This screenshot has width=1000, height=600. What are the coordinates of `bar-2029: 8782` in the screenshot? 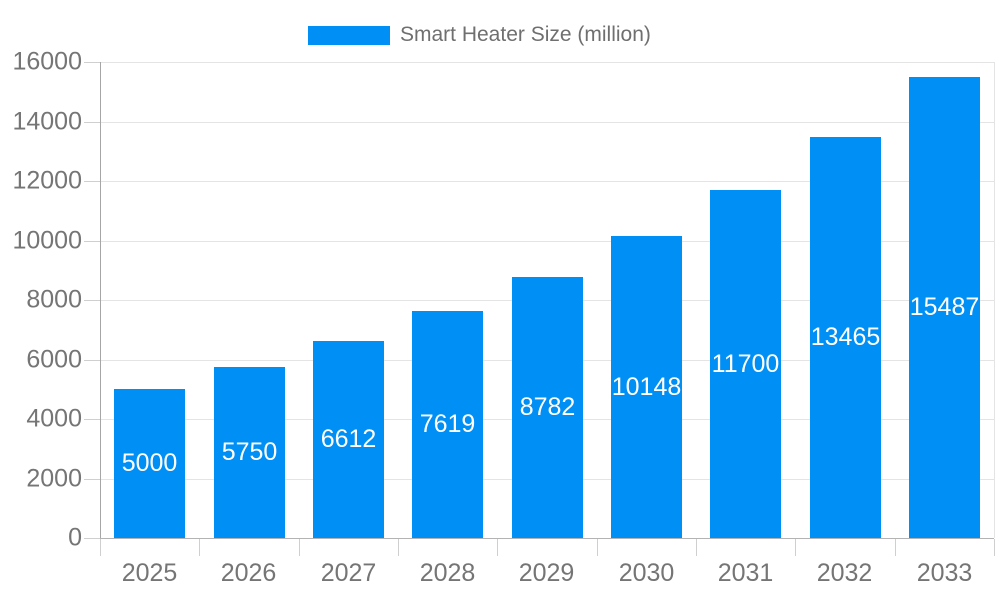 It's located at (547, 407).